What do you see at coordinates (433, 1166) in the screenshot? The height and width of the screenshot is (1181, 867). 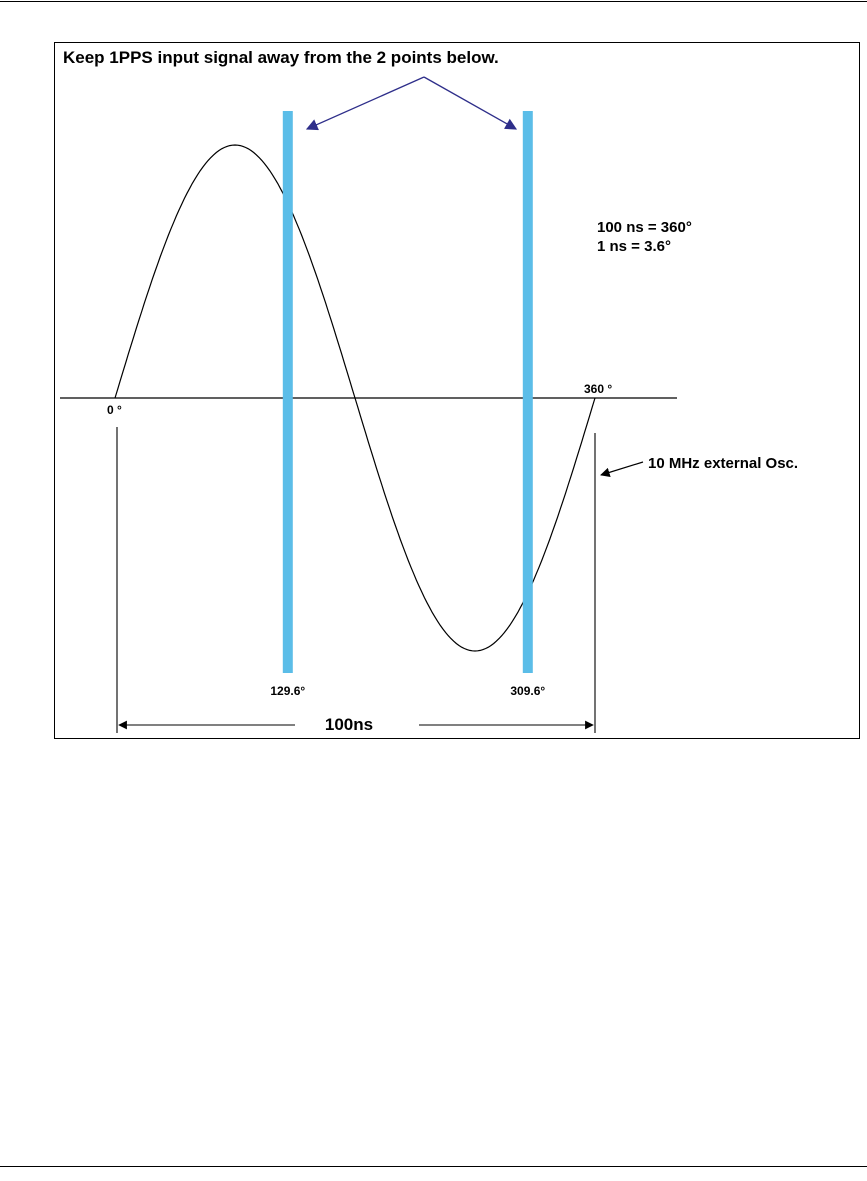 I see `bottom-rule` at bounding box center [433, 1166].